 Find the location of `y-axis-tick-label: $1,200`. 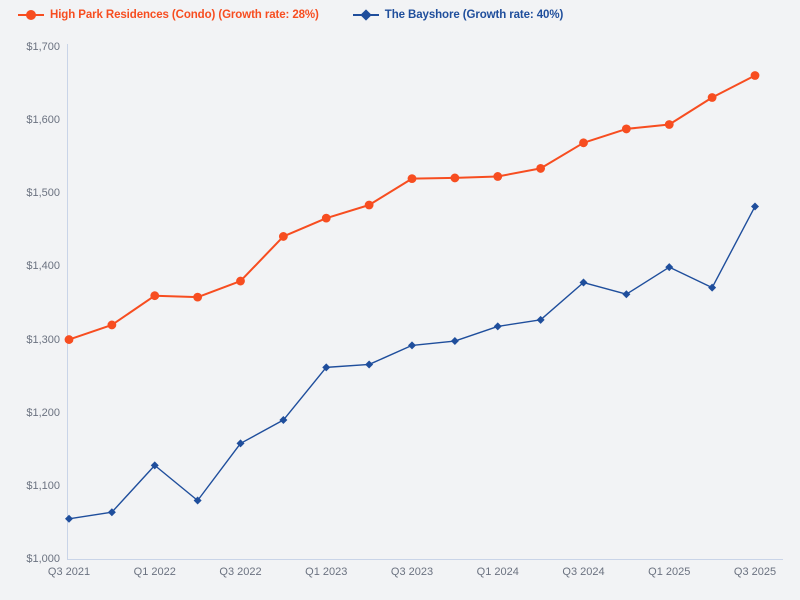

y-axis-tick-label: $1,200 is located at coordinates (43, 412).